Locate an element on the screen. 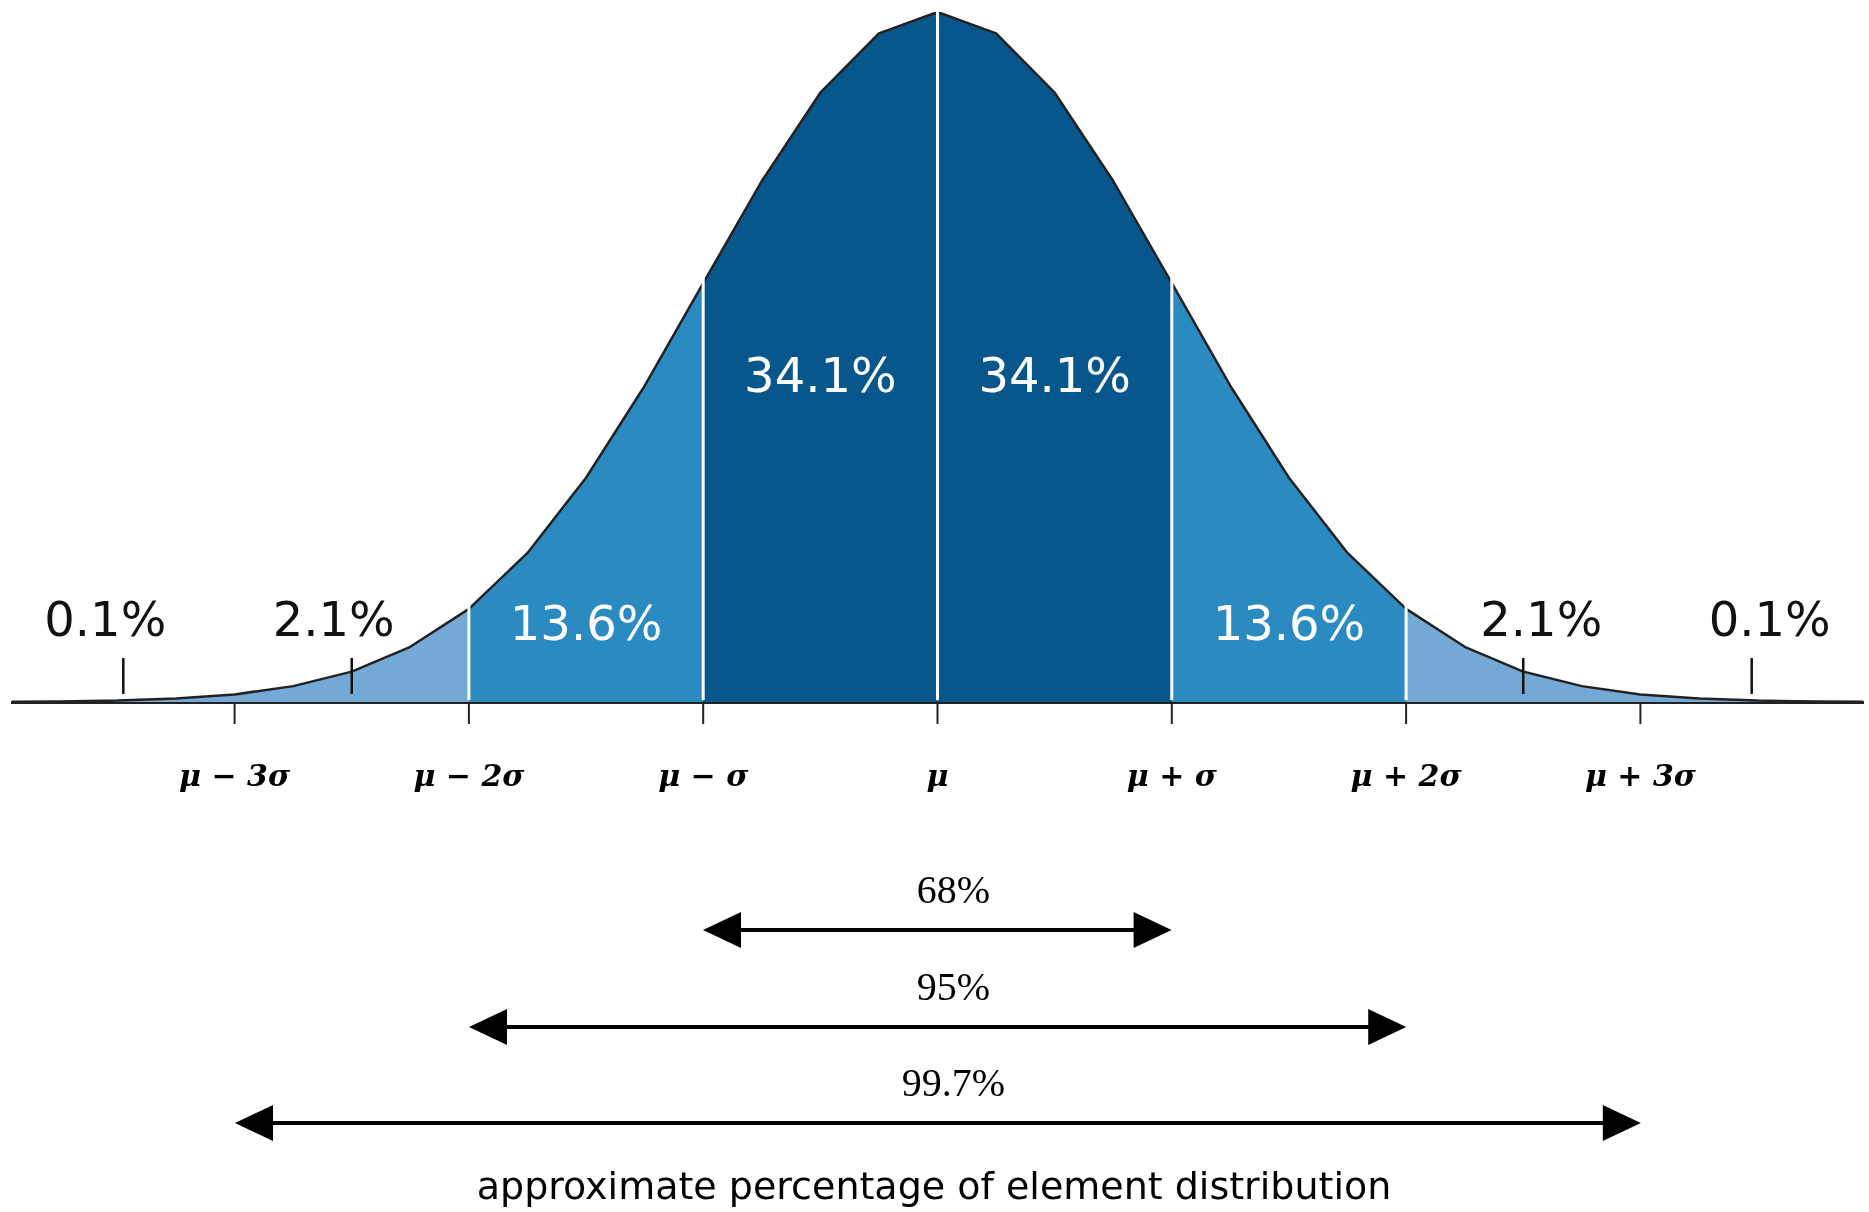  text: 68% is located at coordinates (953, 889).